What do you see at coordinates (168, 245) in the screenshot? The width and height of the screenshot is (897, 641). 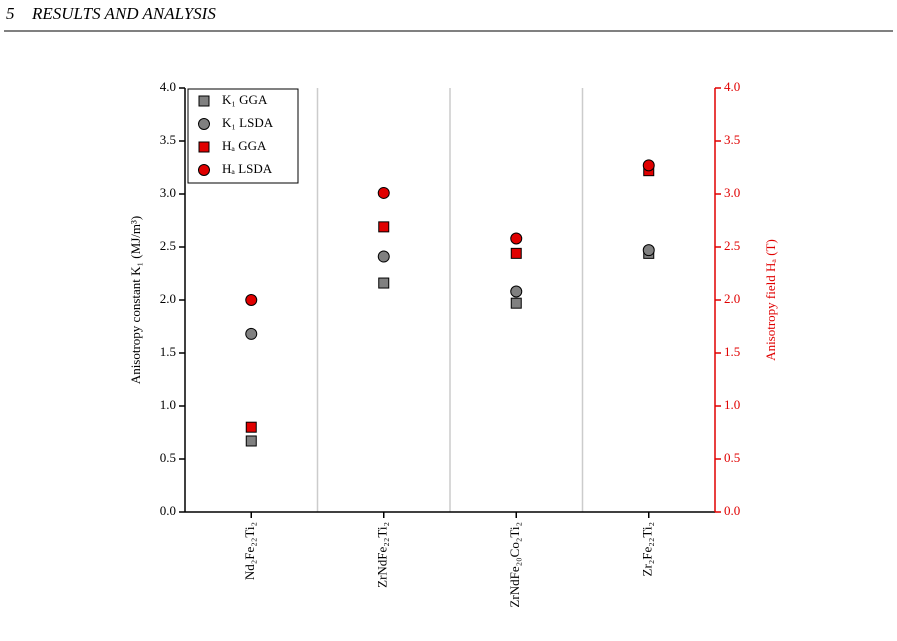 I see `y-tick-label: 2.5` at bounding box center [168, 245].